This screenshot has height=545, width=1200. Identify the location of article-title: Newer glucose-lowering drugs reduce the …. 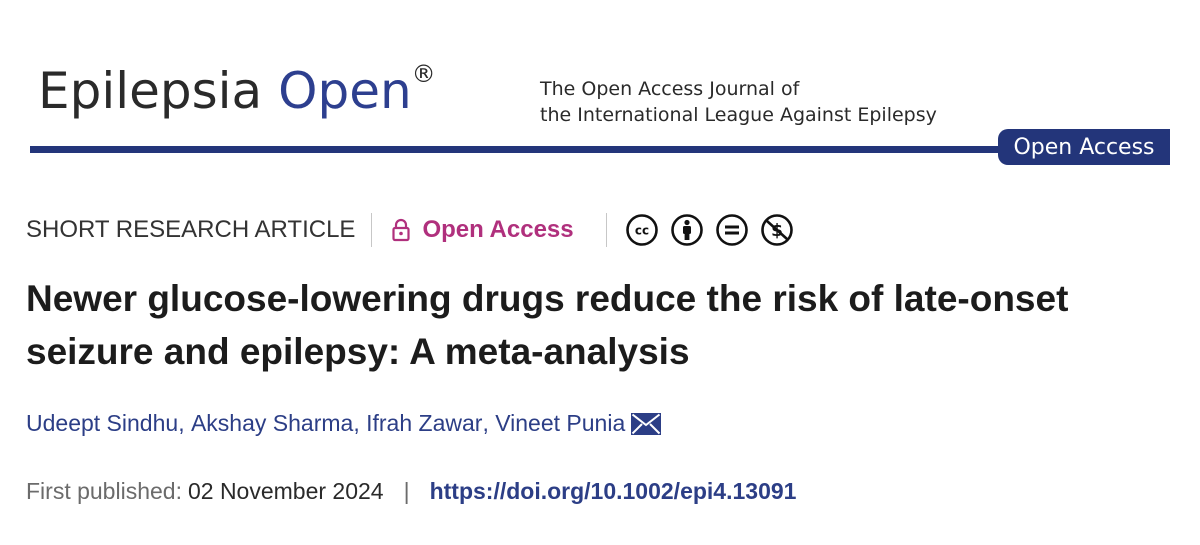
(547, 325).